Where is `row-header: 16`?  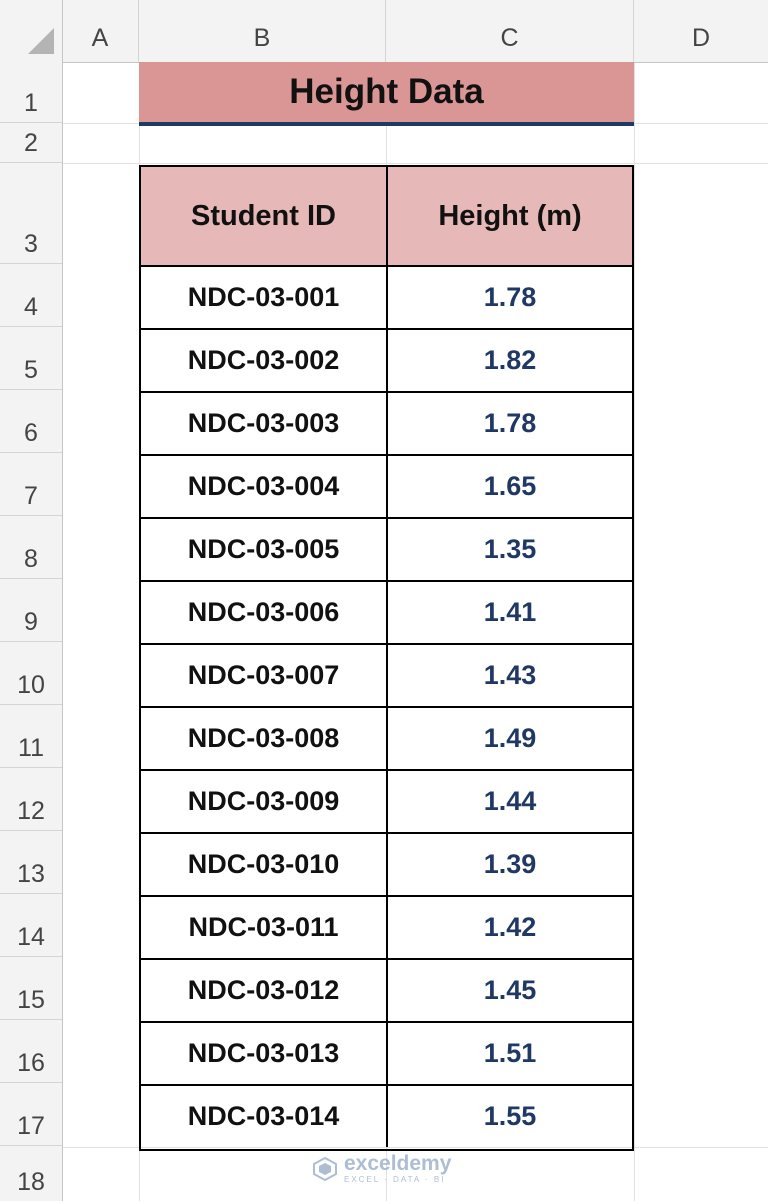 row-header: 16 is located at coordinates (31, 1051).